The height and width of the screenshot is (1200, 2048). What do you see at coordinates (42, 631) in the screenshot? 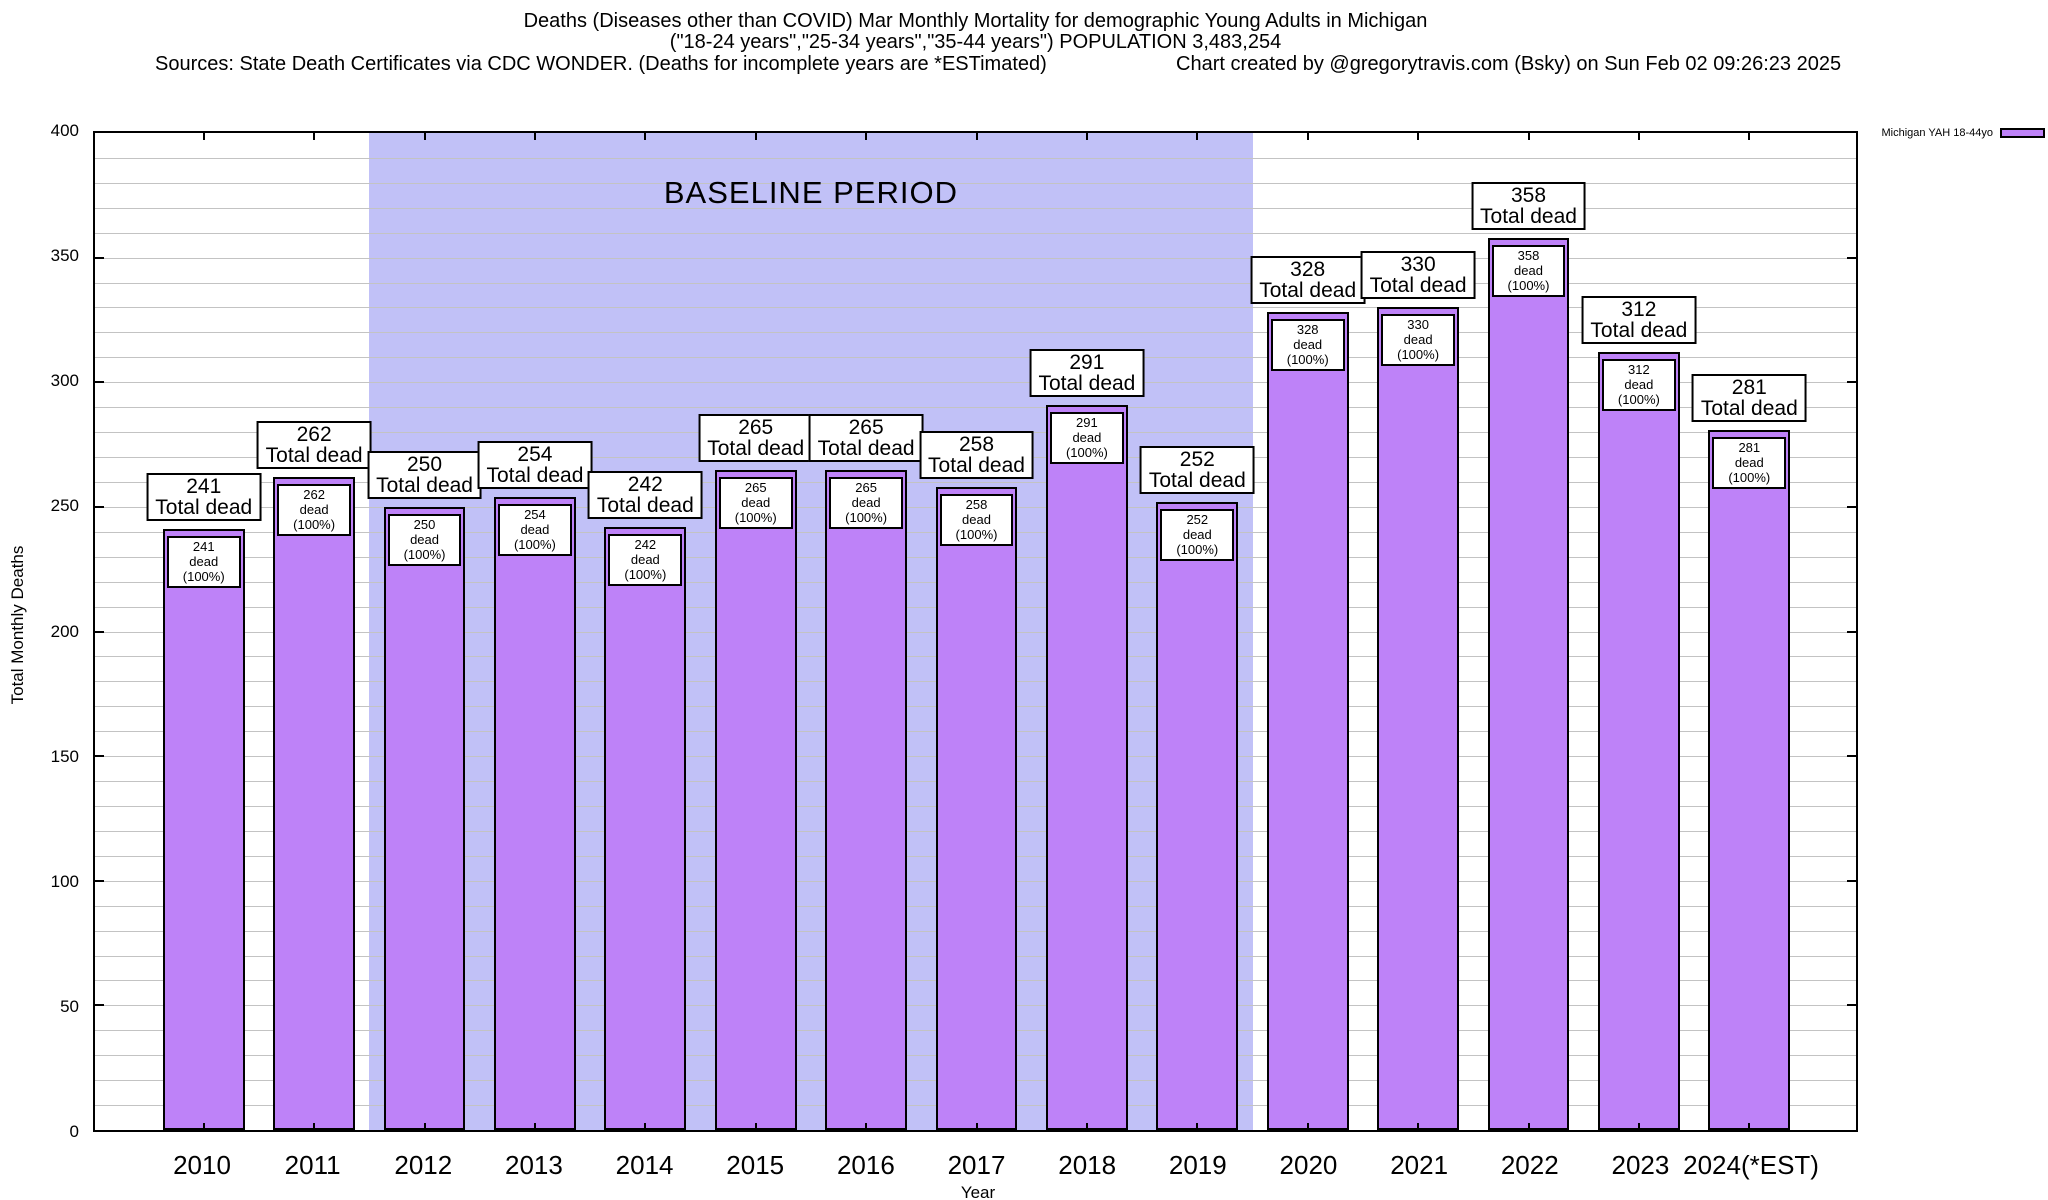
I see `y-axis-tick-labels: 0 50 100 150 200 250 300 350 400` at bounding box center [42, 631].